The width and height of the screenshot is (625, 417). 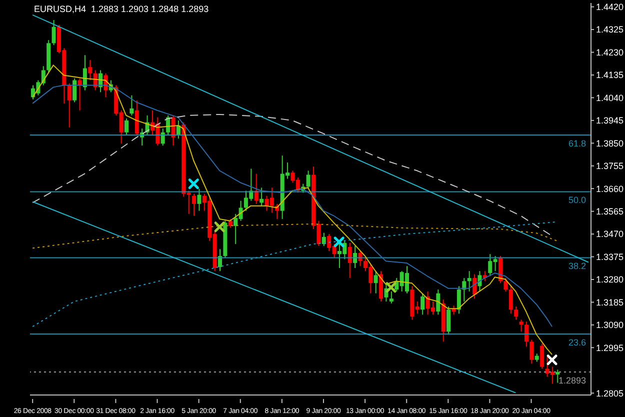 What do you see at coordinates (577, 266) in the screenshot?
I see `annotation: 38.2` at bounding box center [577, 266].